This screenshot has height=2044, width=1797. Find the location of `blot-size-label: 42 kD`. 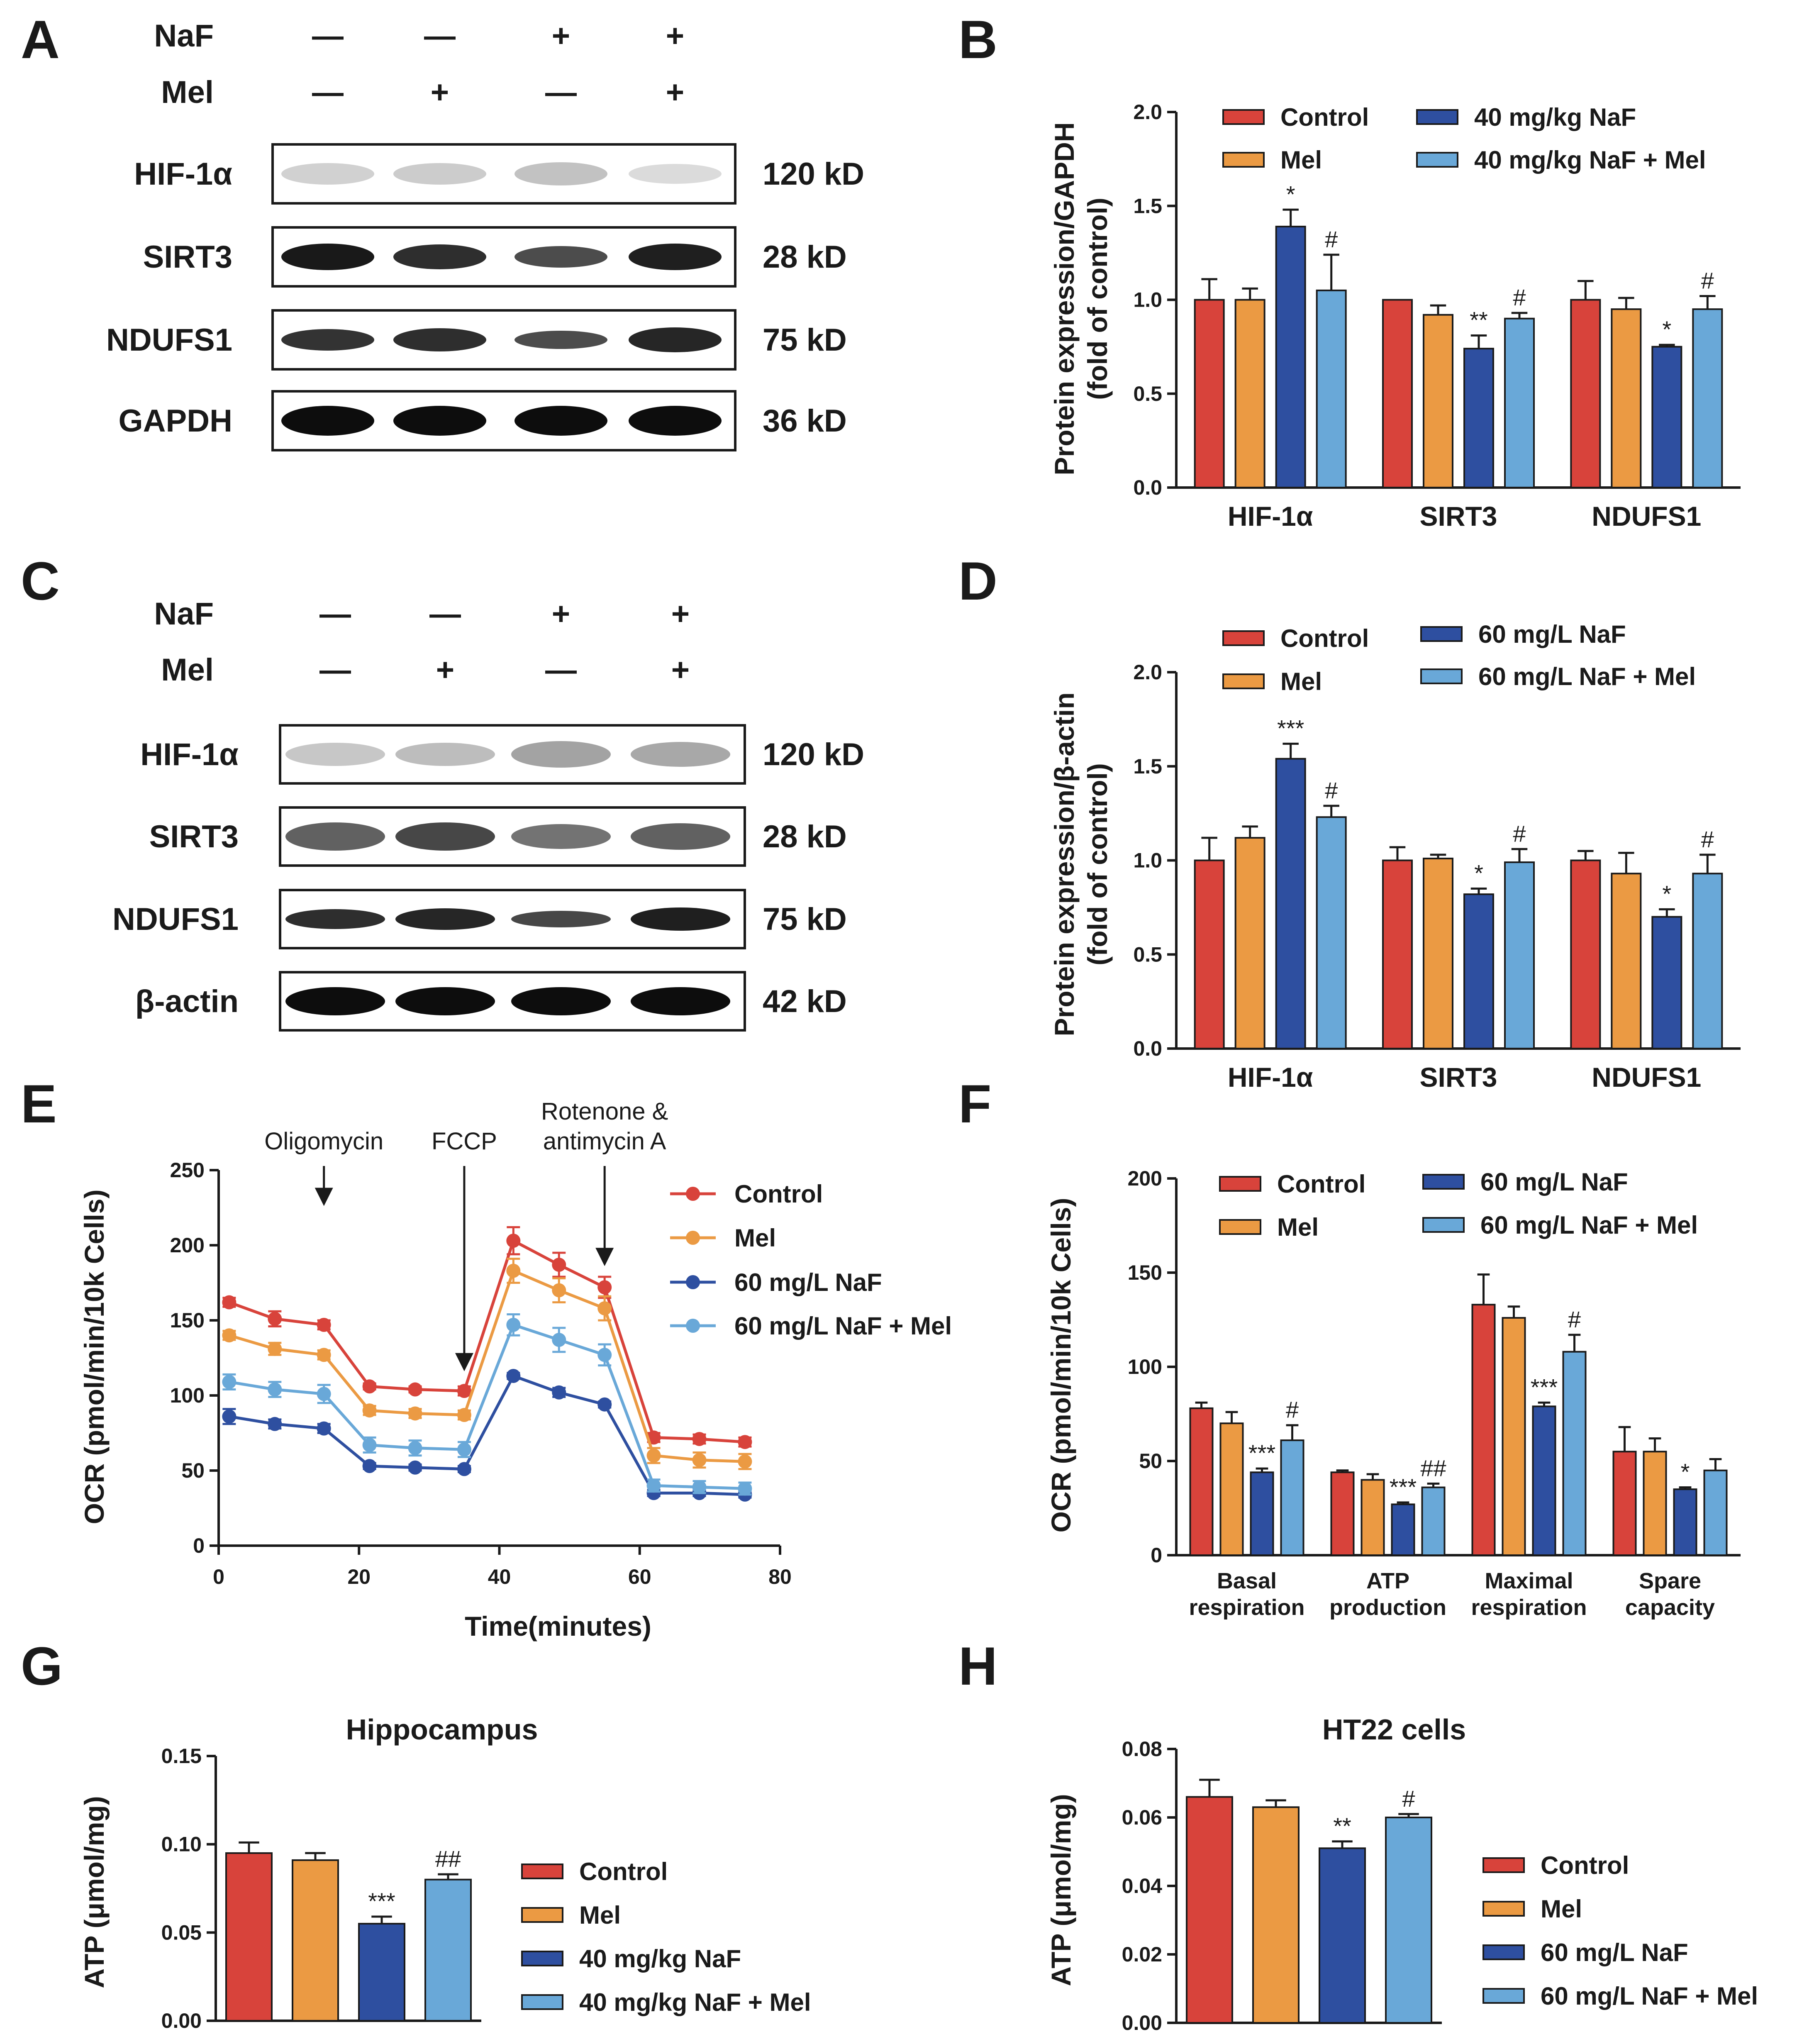

blot-size-label: 42 kD is located at coordinates (805, 1001).